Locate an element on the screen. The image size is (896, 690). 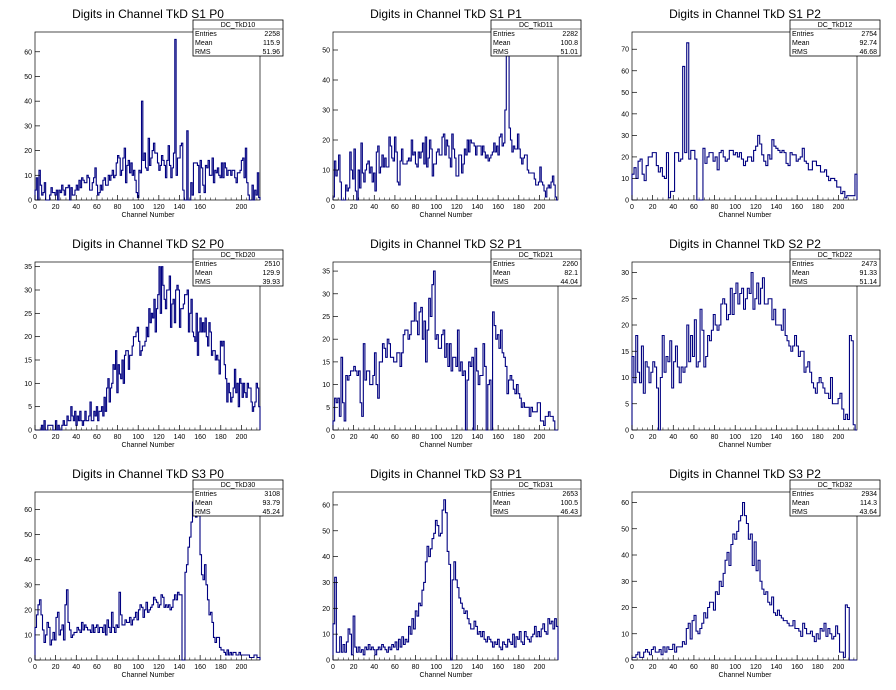
stats-name: DC_TkD11 is located at coordinates (536, 25).